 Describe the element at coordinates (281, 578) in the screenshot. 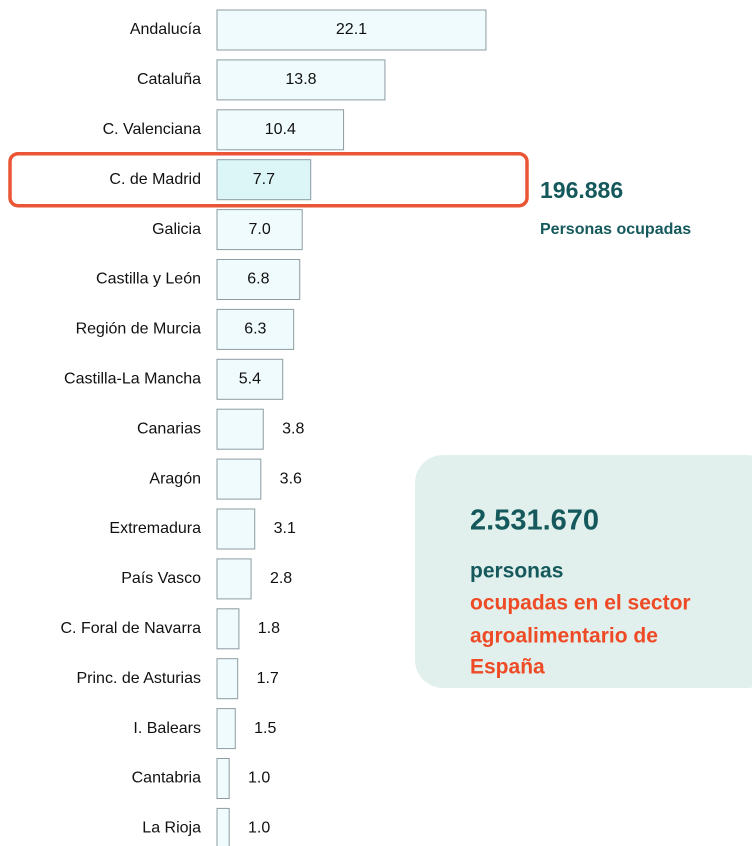

I see `value-label: 2.8` at that location.